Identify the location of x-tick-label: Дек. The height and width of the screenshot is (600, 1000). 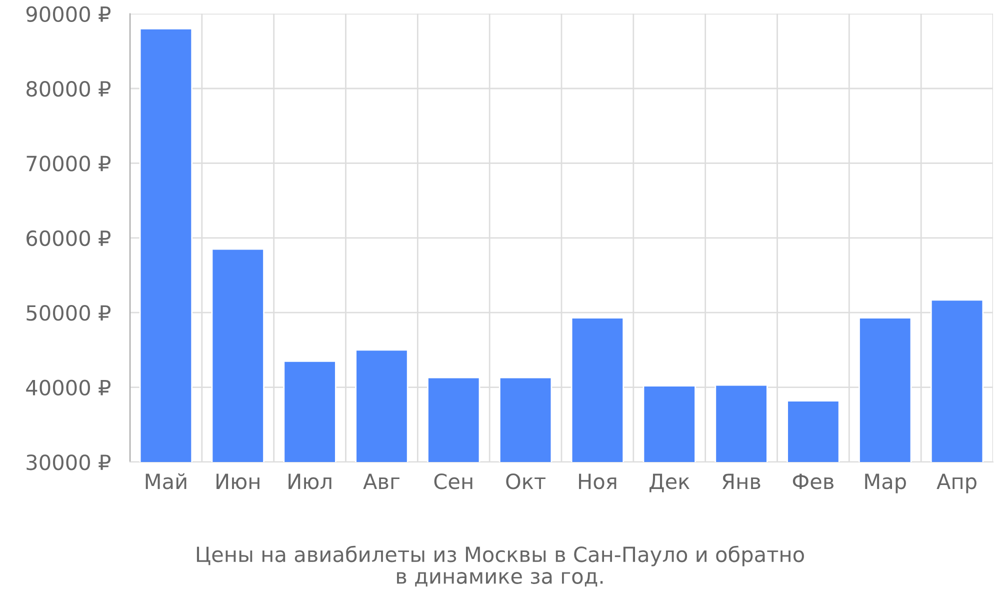
(670, 483).